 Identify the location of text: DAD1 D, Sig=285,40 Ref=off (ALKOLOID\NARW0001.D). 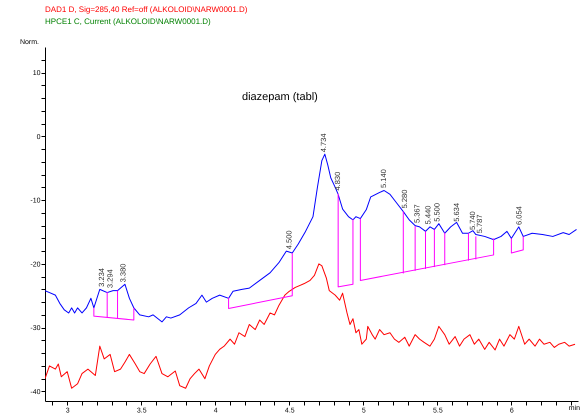
(146, 9).